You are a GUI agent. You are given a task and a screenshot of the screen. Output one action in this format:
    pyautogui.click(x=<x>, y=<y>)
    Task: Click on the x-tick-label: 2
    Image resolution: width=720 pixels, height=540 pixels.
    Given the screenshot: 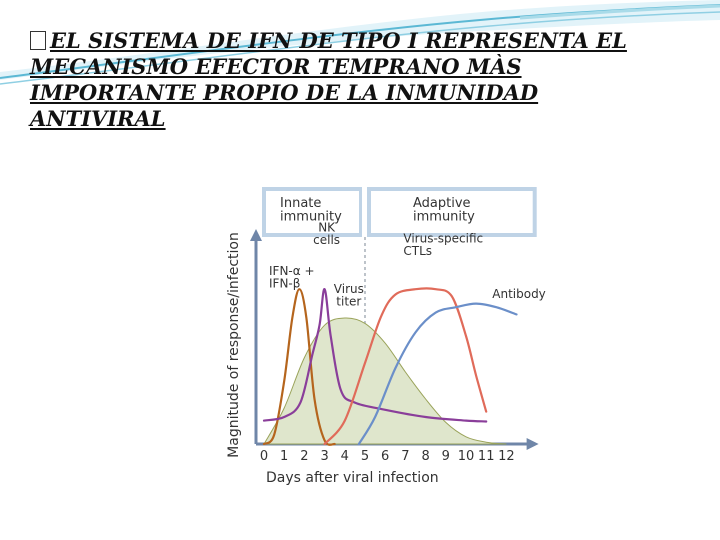 What is the action you would take?
    pyautogui.click(x=304, y=456)
    